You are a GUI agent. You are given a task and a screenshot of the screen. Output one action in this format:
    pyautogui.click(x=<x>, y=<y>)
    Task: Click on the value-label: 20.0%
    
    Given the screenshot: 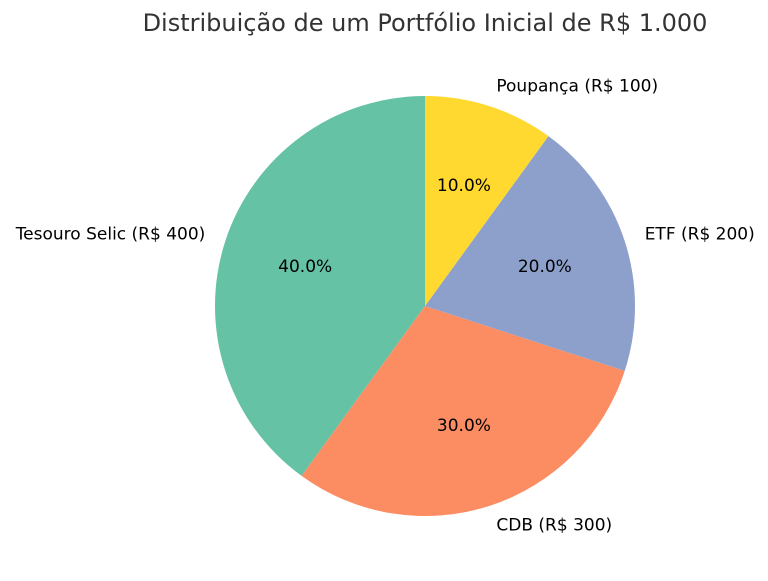 What is the action you would take?
    pyautogui.click(x=545, y=267)
    